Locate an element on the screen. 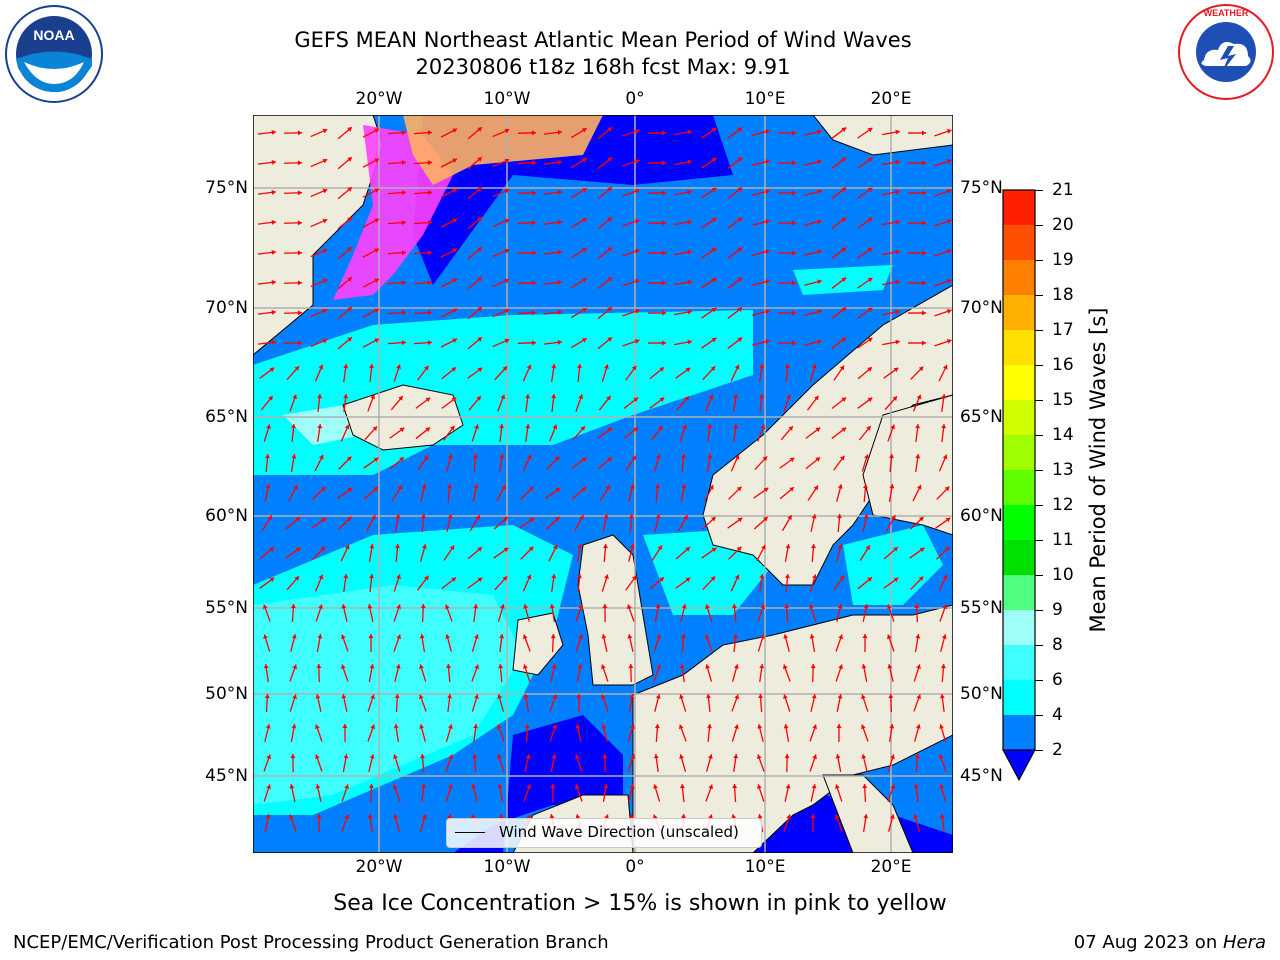 This screenshot has width=1280, height=960. lat-label-right: 75°N is located at coordinates (981, 188).